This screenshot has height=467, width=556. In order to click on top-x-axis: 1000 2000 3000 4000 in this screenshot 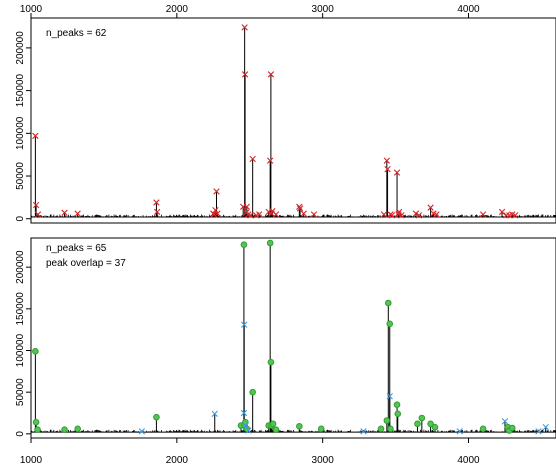, I will do `click(250, 11)`.